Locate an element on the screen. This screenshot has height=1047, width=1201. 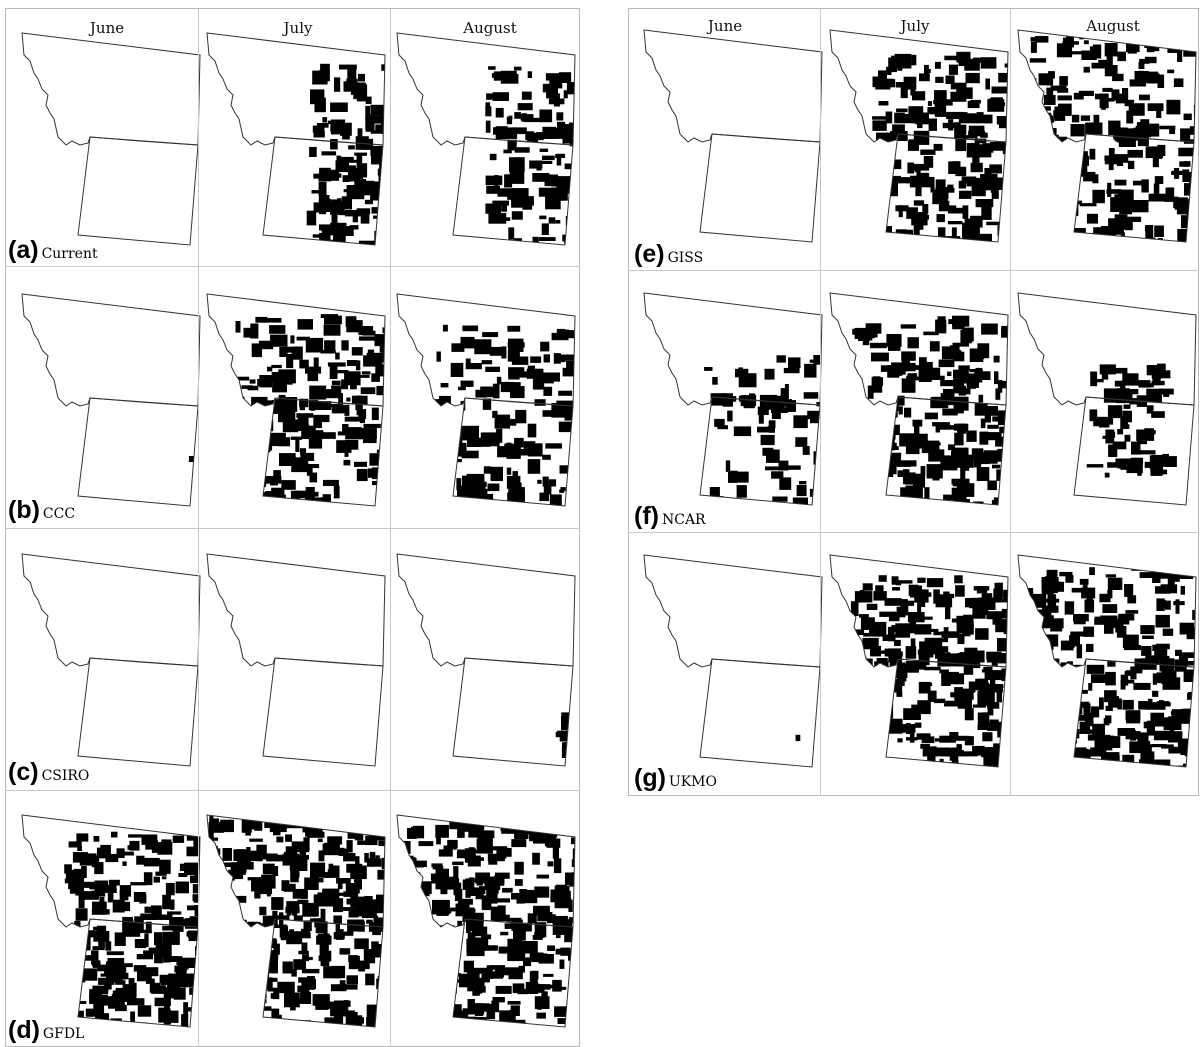
wyoming-outline is located at coordinates (138, 191).